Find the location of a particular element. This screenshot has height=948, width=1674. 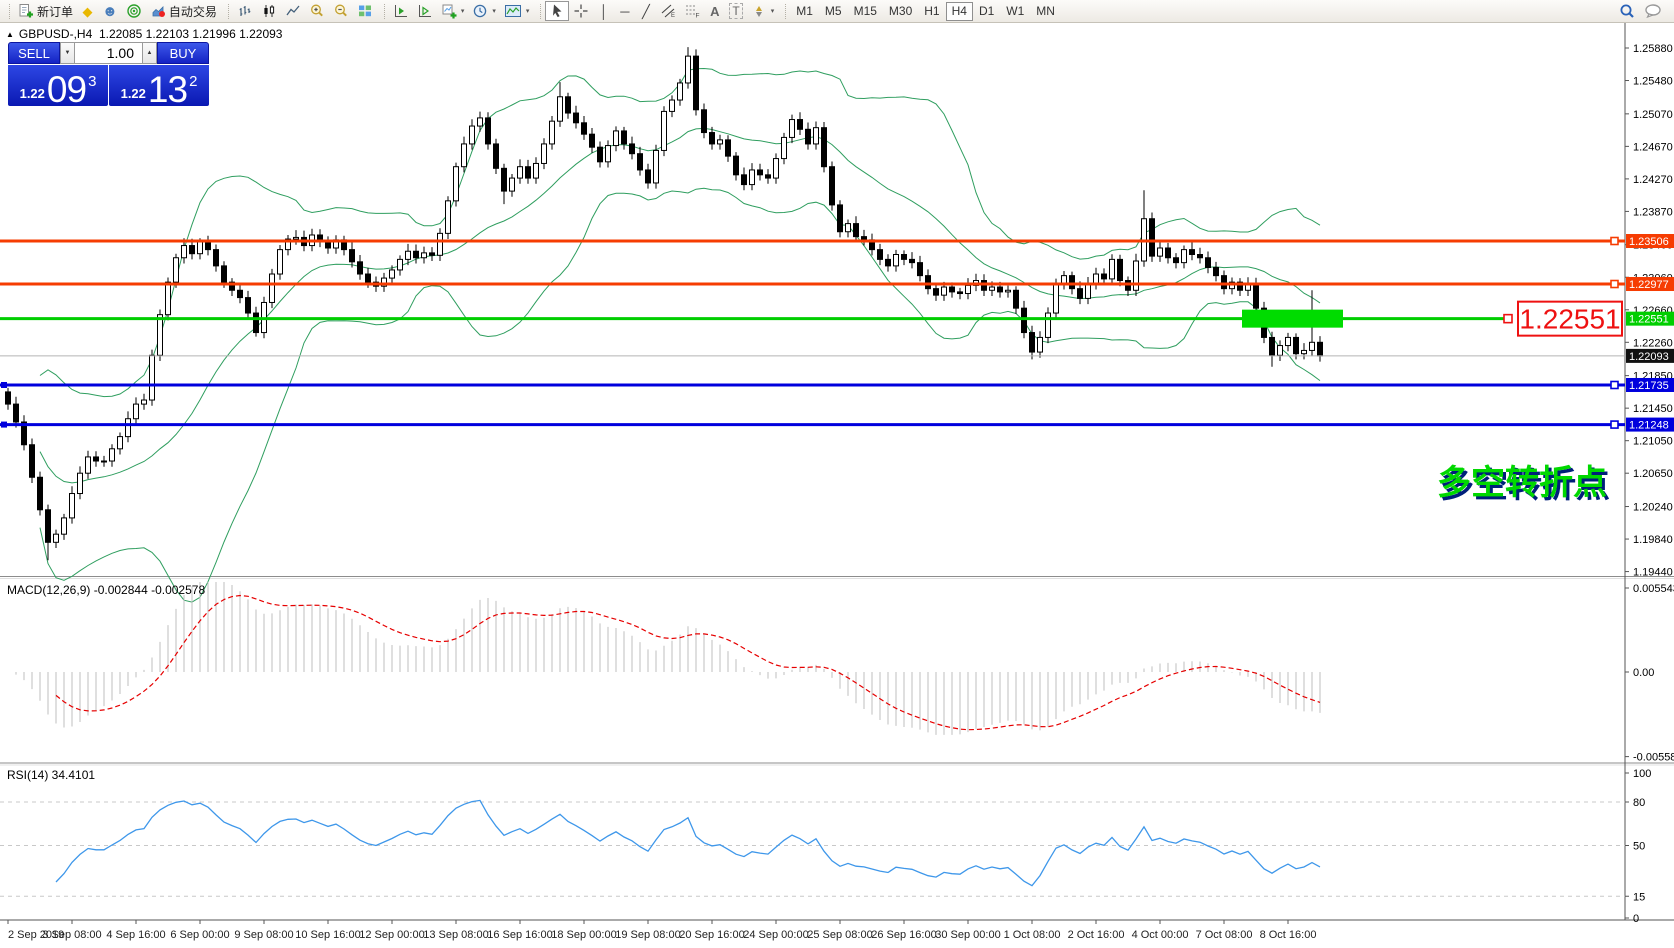

buy-price-pip: 2 is located at coordinates (193, 81).